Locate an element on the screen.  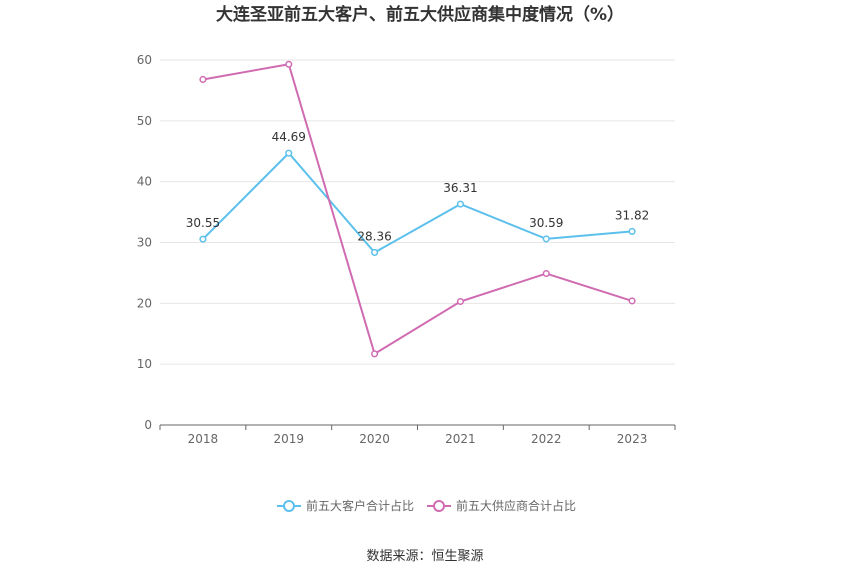
legend-label: 前五大供应商合计占比 is located at coordinates (516, 505).